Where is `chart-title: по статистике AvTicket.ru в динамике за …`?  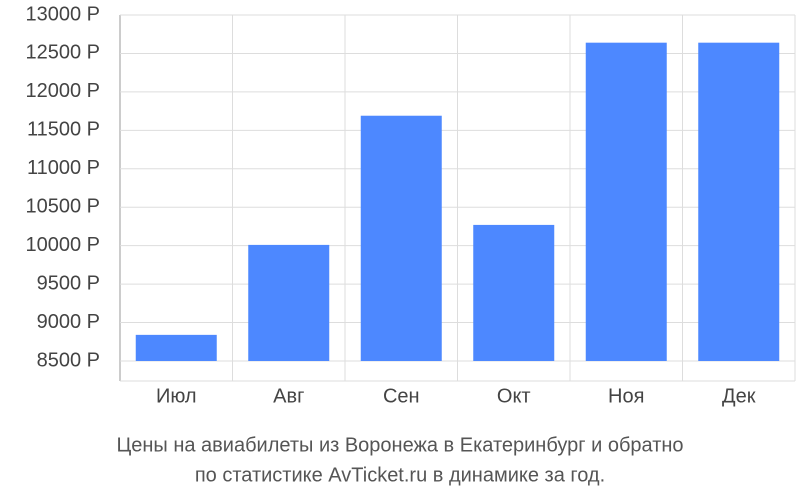
chart-title: по статистике AvTicket.ru в динамике за … is located at coordinates (400, 475).